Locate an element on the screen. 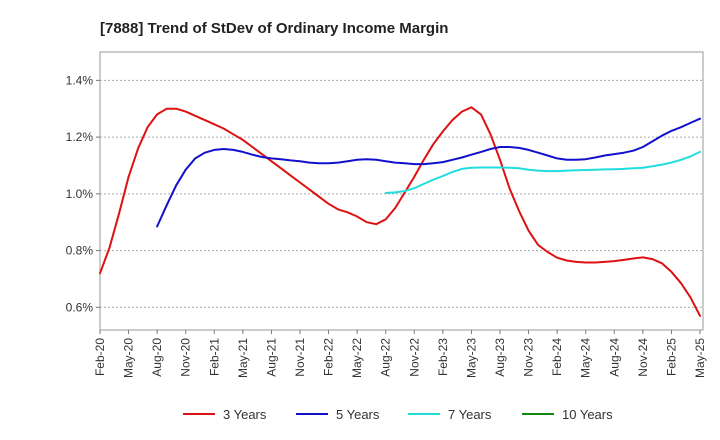 The image size is (720, 440). x-tick-label: Feb-23 is located at coordinates (443, 357).